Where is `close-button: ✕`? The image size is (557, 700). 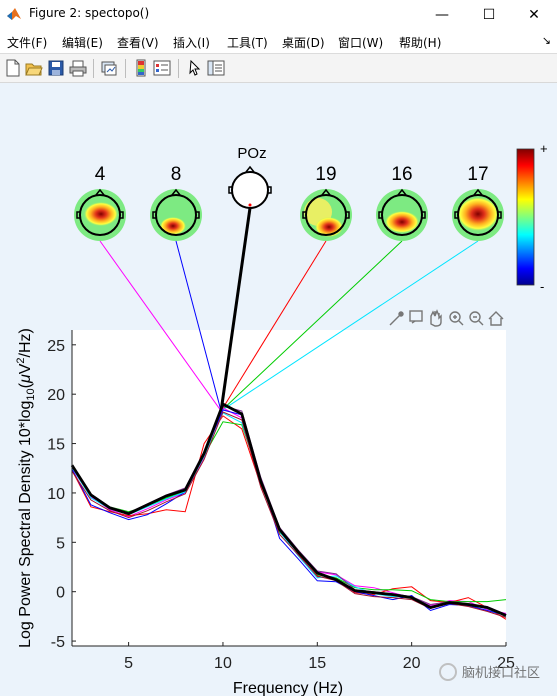 close-button: ✕ is located at coordinates (534, 14).